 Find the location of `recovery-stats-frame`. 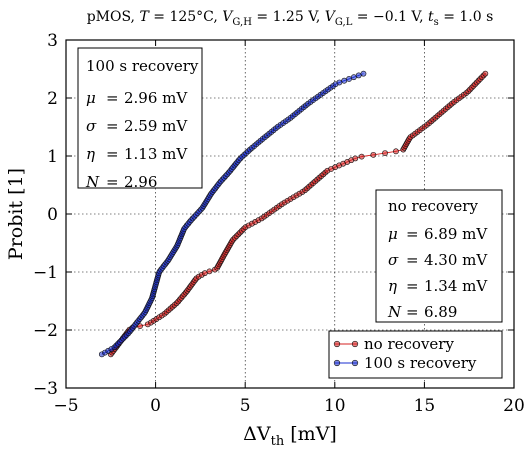

recovery-stats-frame is located at coordinates (140, 118).